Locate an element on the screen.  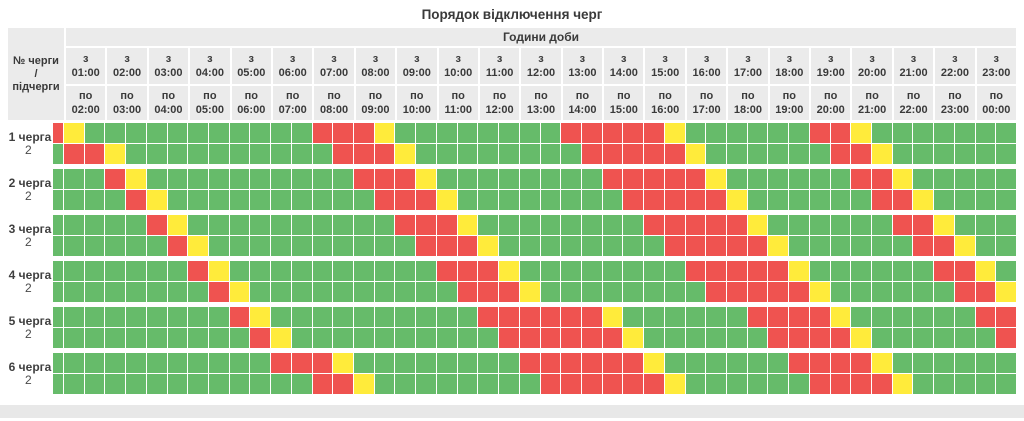
hour-to-cell: по 11:00 is located at coordinates (458, 103).